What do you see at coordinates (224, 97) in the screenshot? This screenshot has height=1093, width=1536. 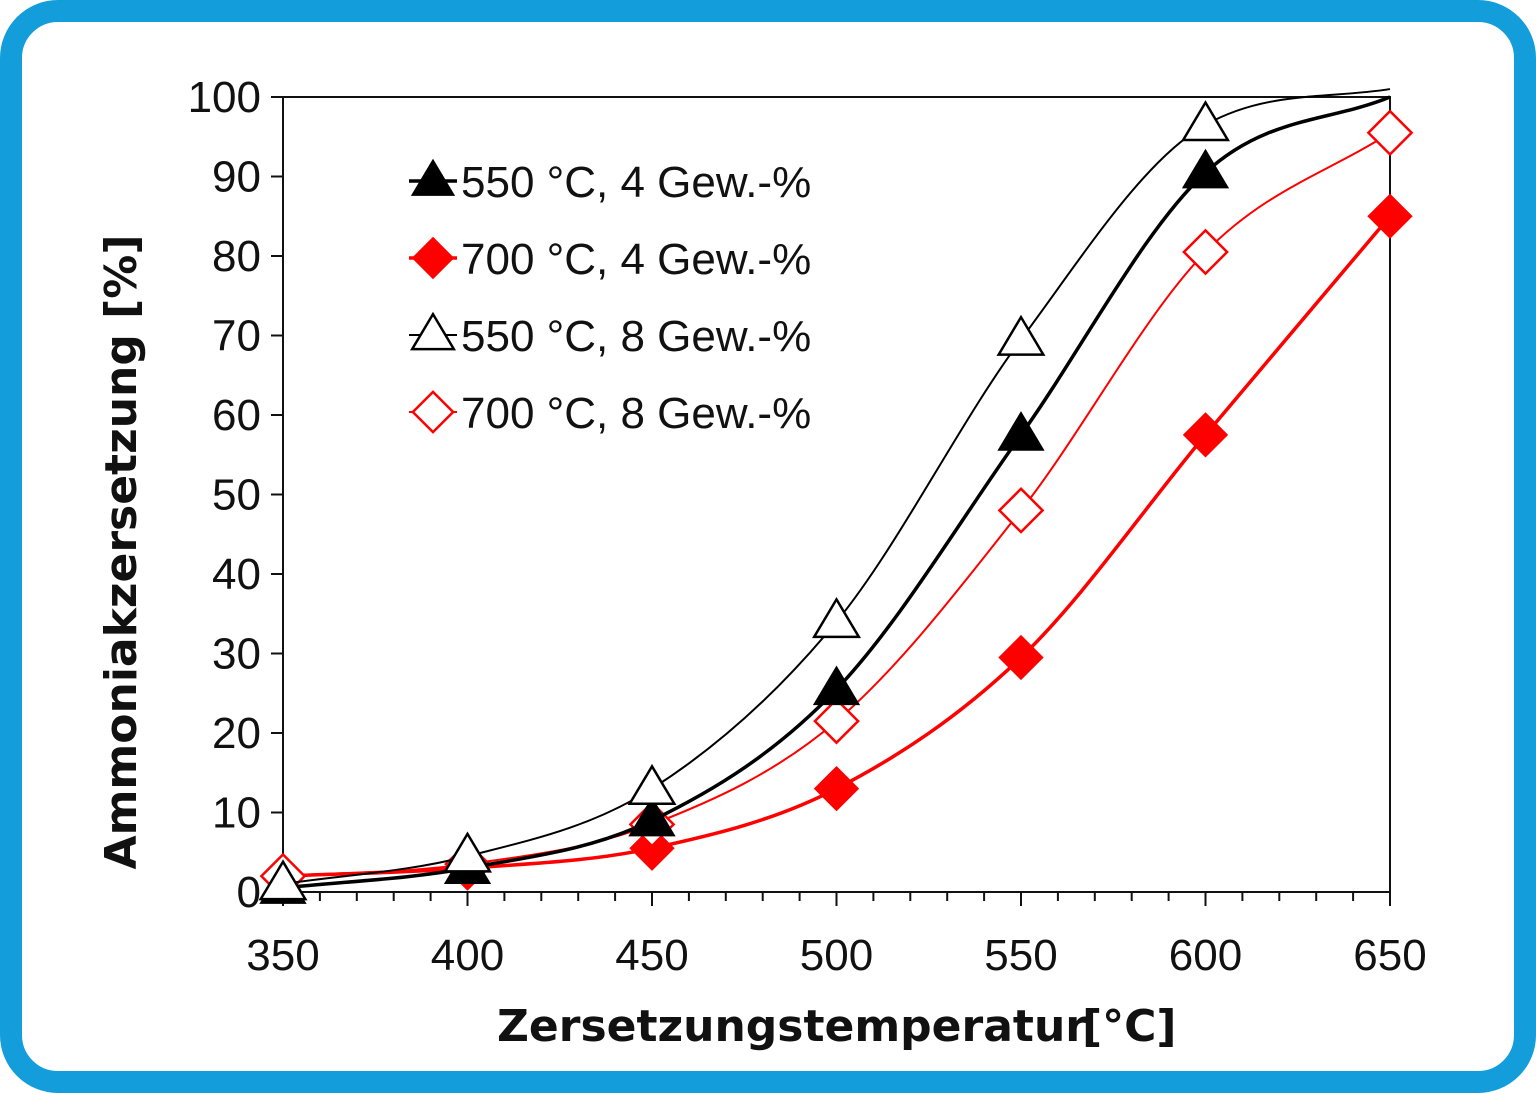 I see `y-tick-label: 100` at bounding box center [224, 97].